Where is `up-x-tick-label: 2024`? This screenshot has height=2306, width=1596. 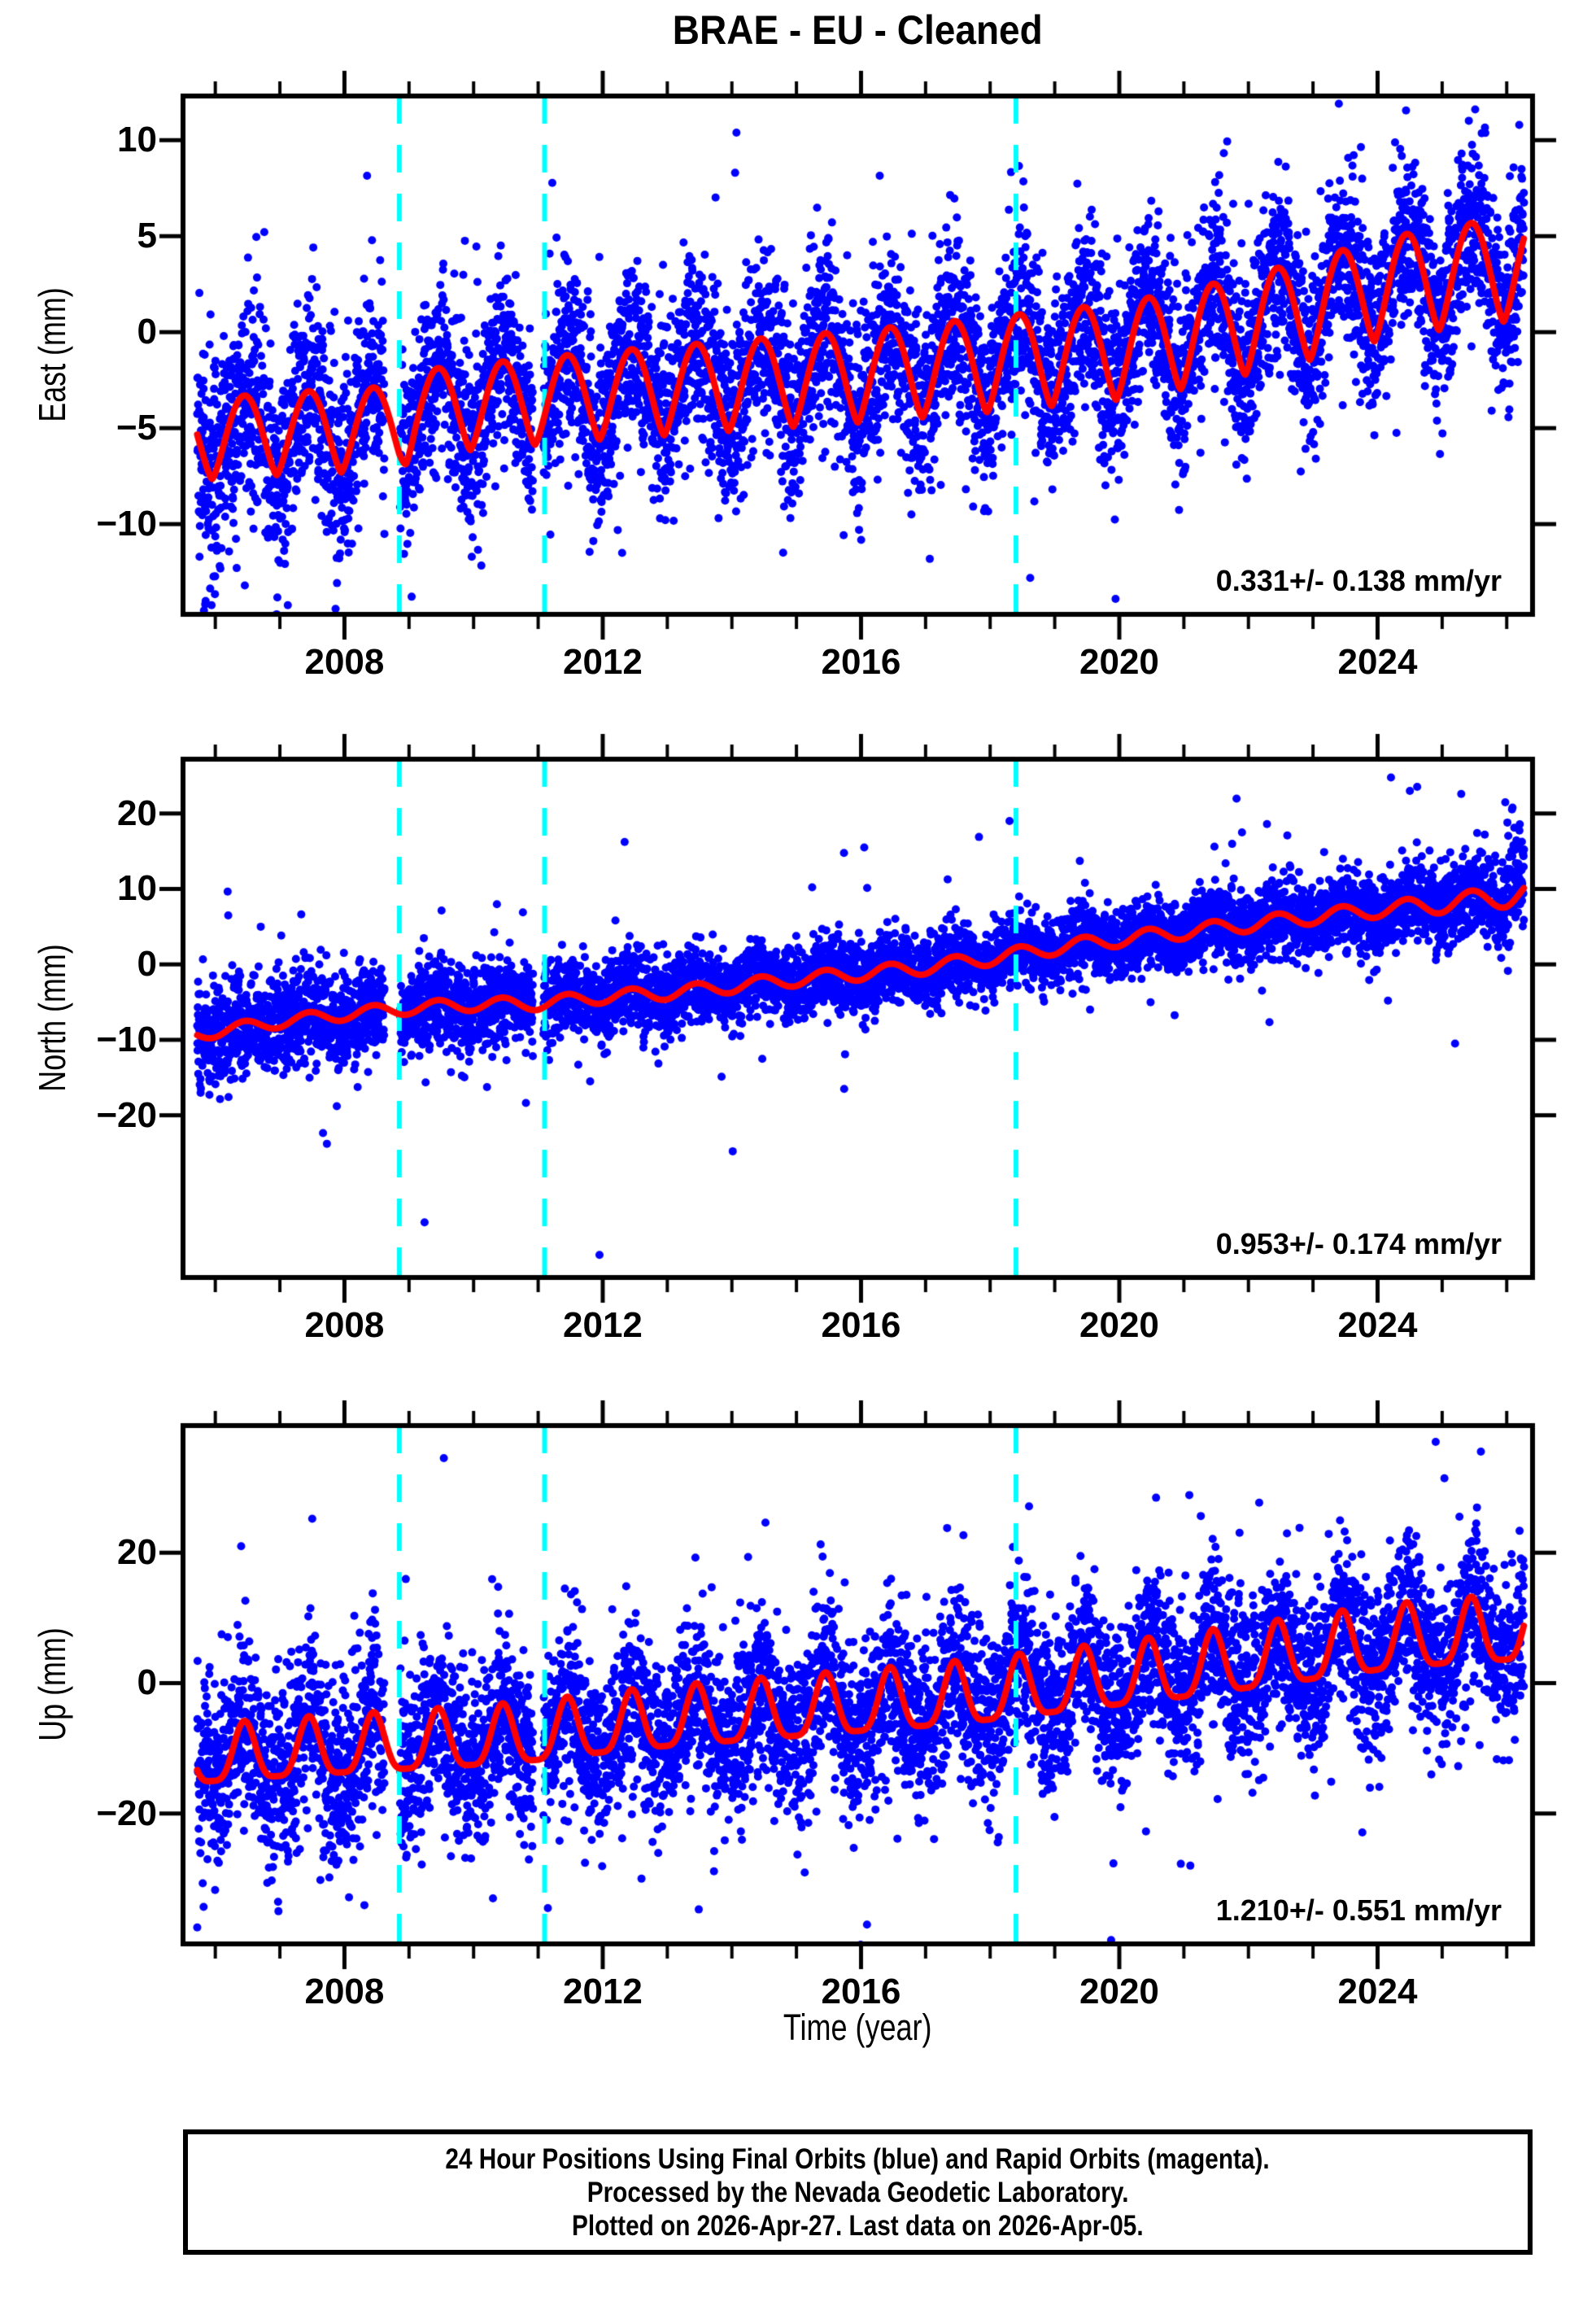 up-x-tick-label: 2024 is located at coordinates (1377, 1991).